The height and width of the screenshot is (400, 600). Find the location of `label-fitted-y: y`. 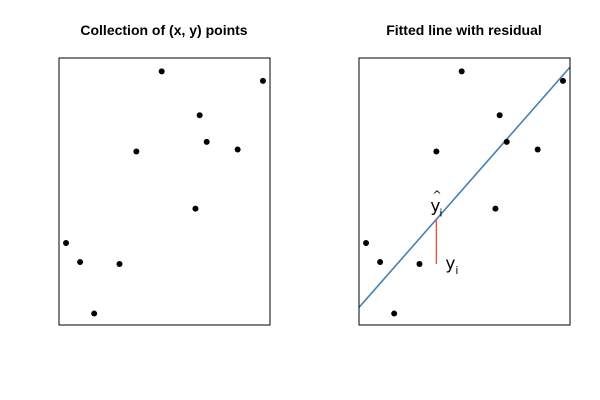

label-fitted-y: y is located at coordinates (435, 206).